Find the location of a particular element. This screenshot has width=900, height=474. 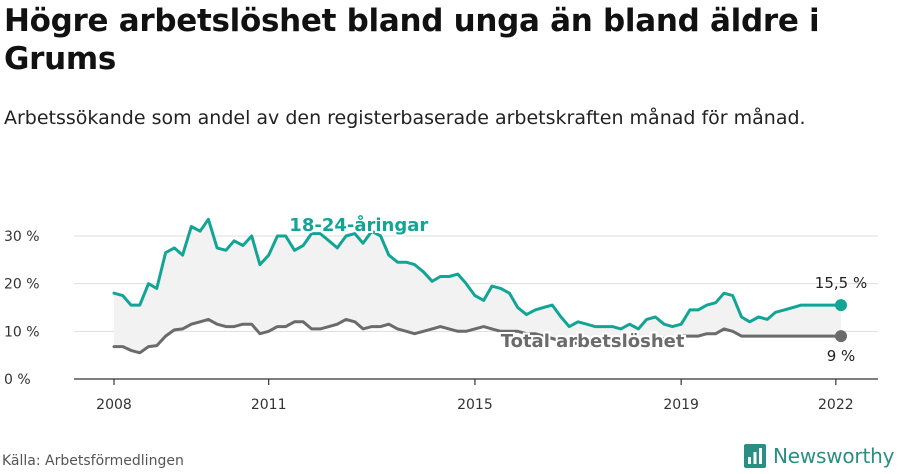

brand-logo: Newsworthy is located at coordinates (819, 456).